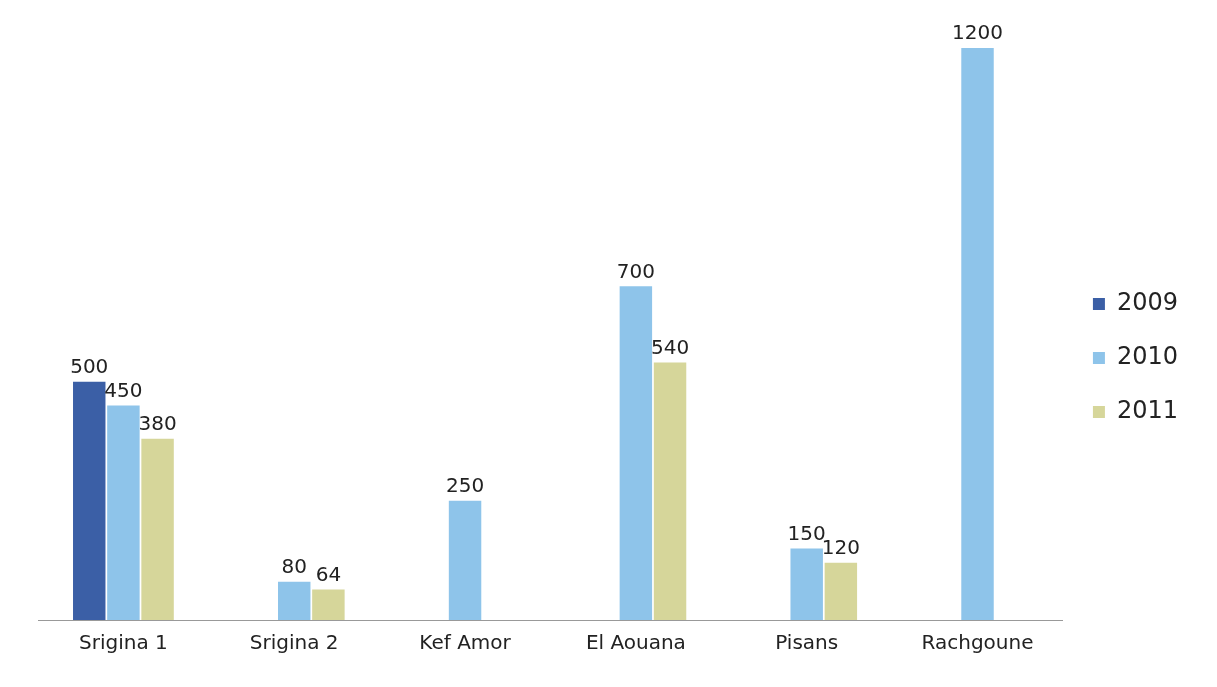 The height and width of the screenshot is (687, 1217). I want to click on data-label: 700, so click(635, 270).